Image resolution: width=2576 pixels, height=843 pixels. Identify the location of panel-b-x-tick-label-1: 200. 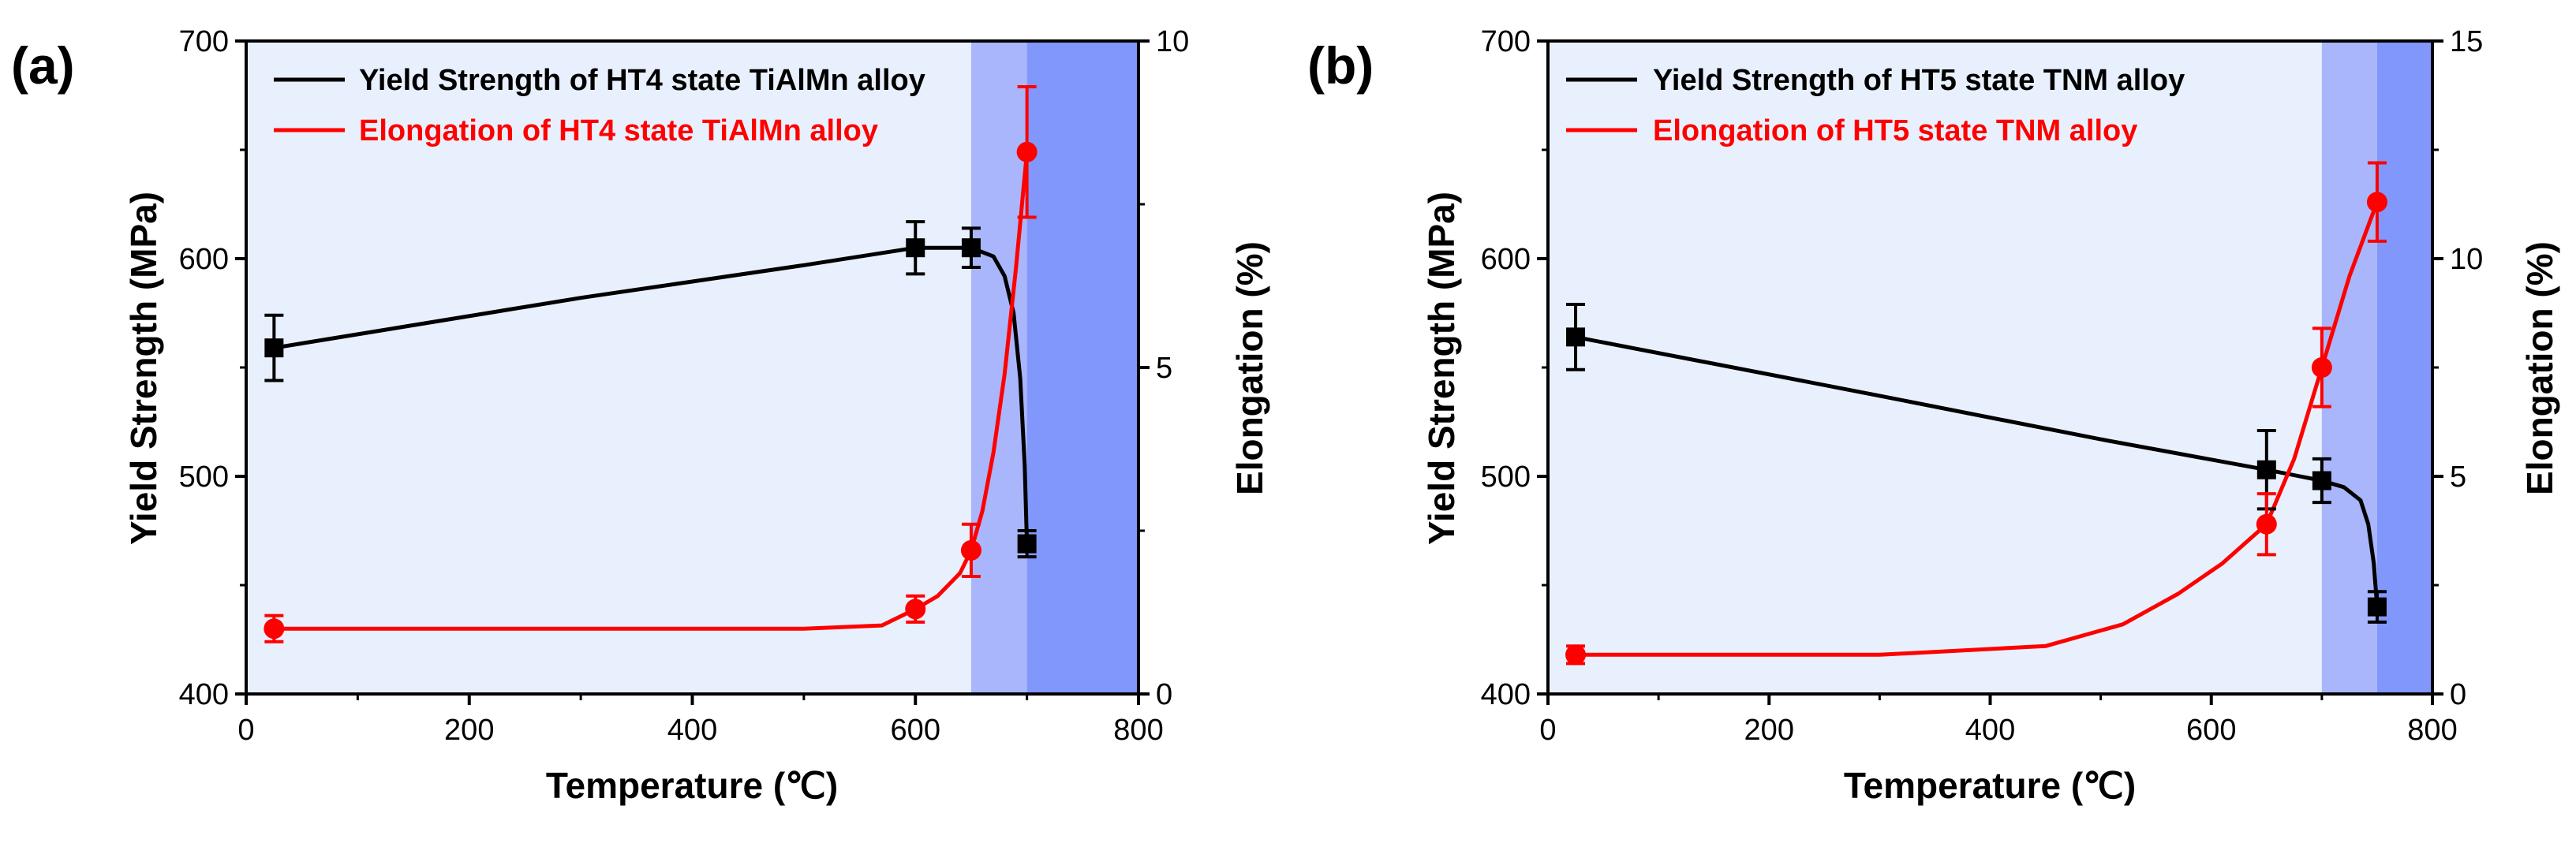
(1769, 730).